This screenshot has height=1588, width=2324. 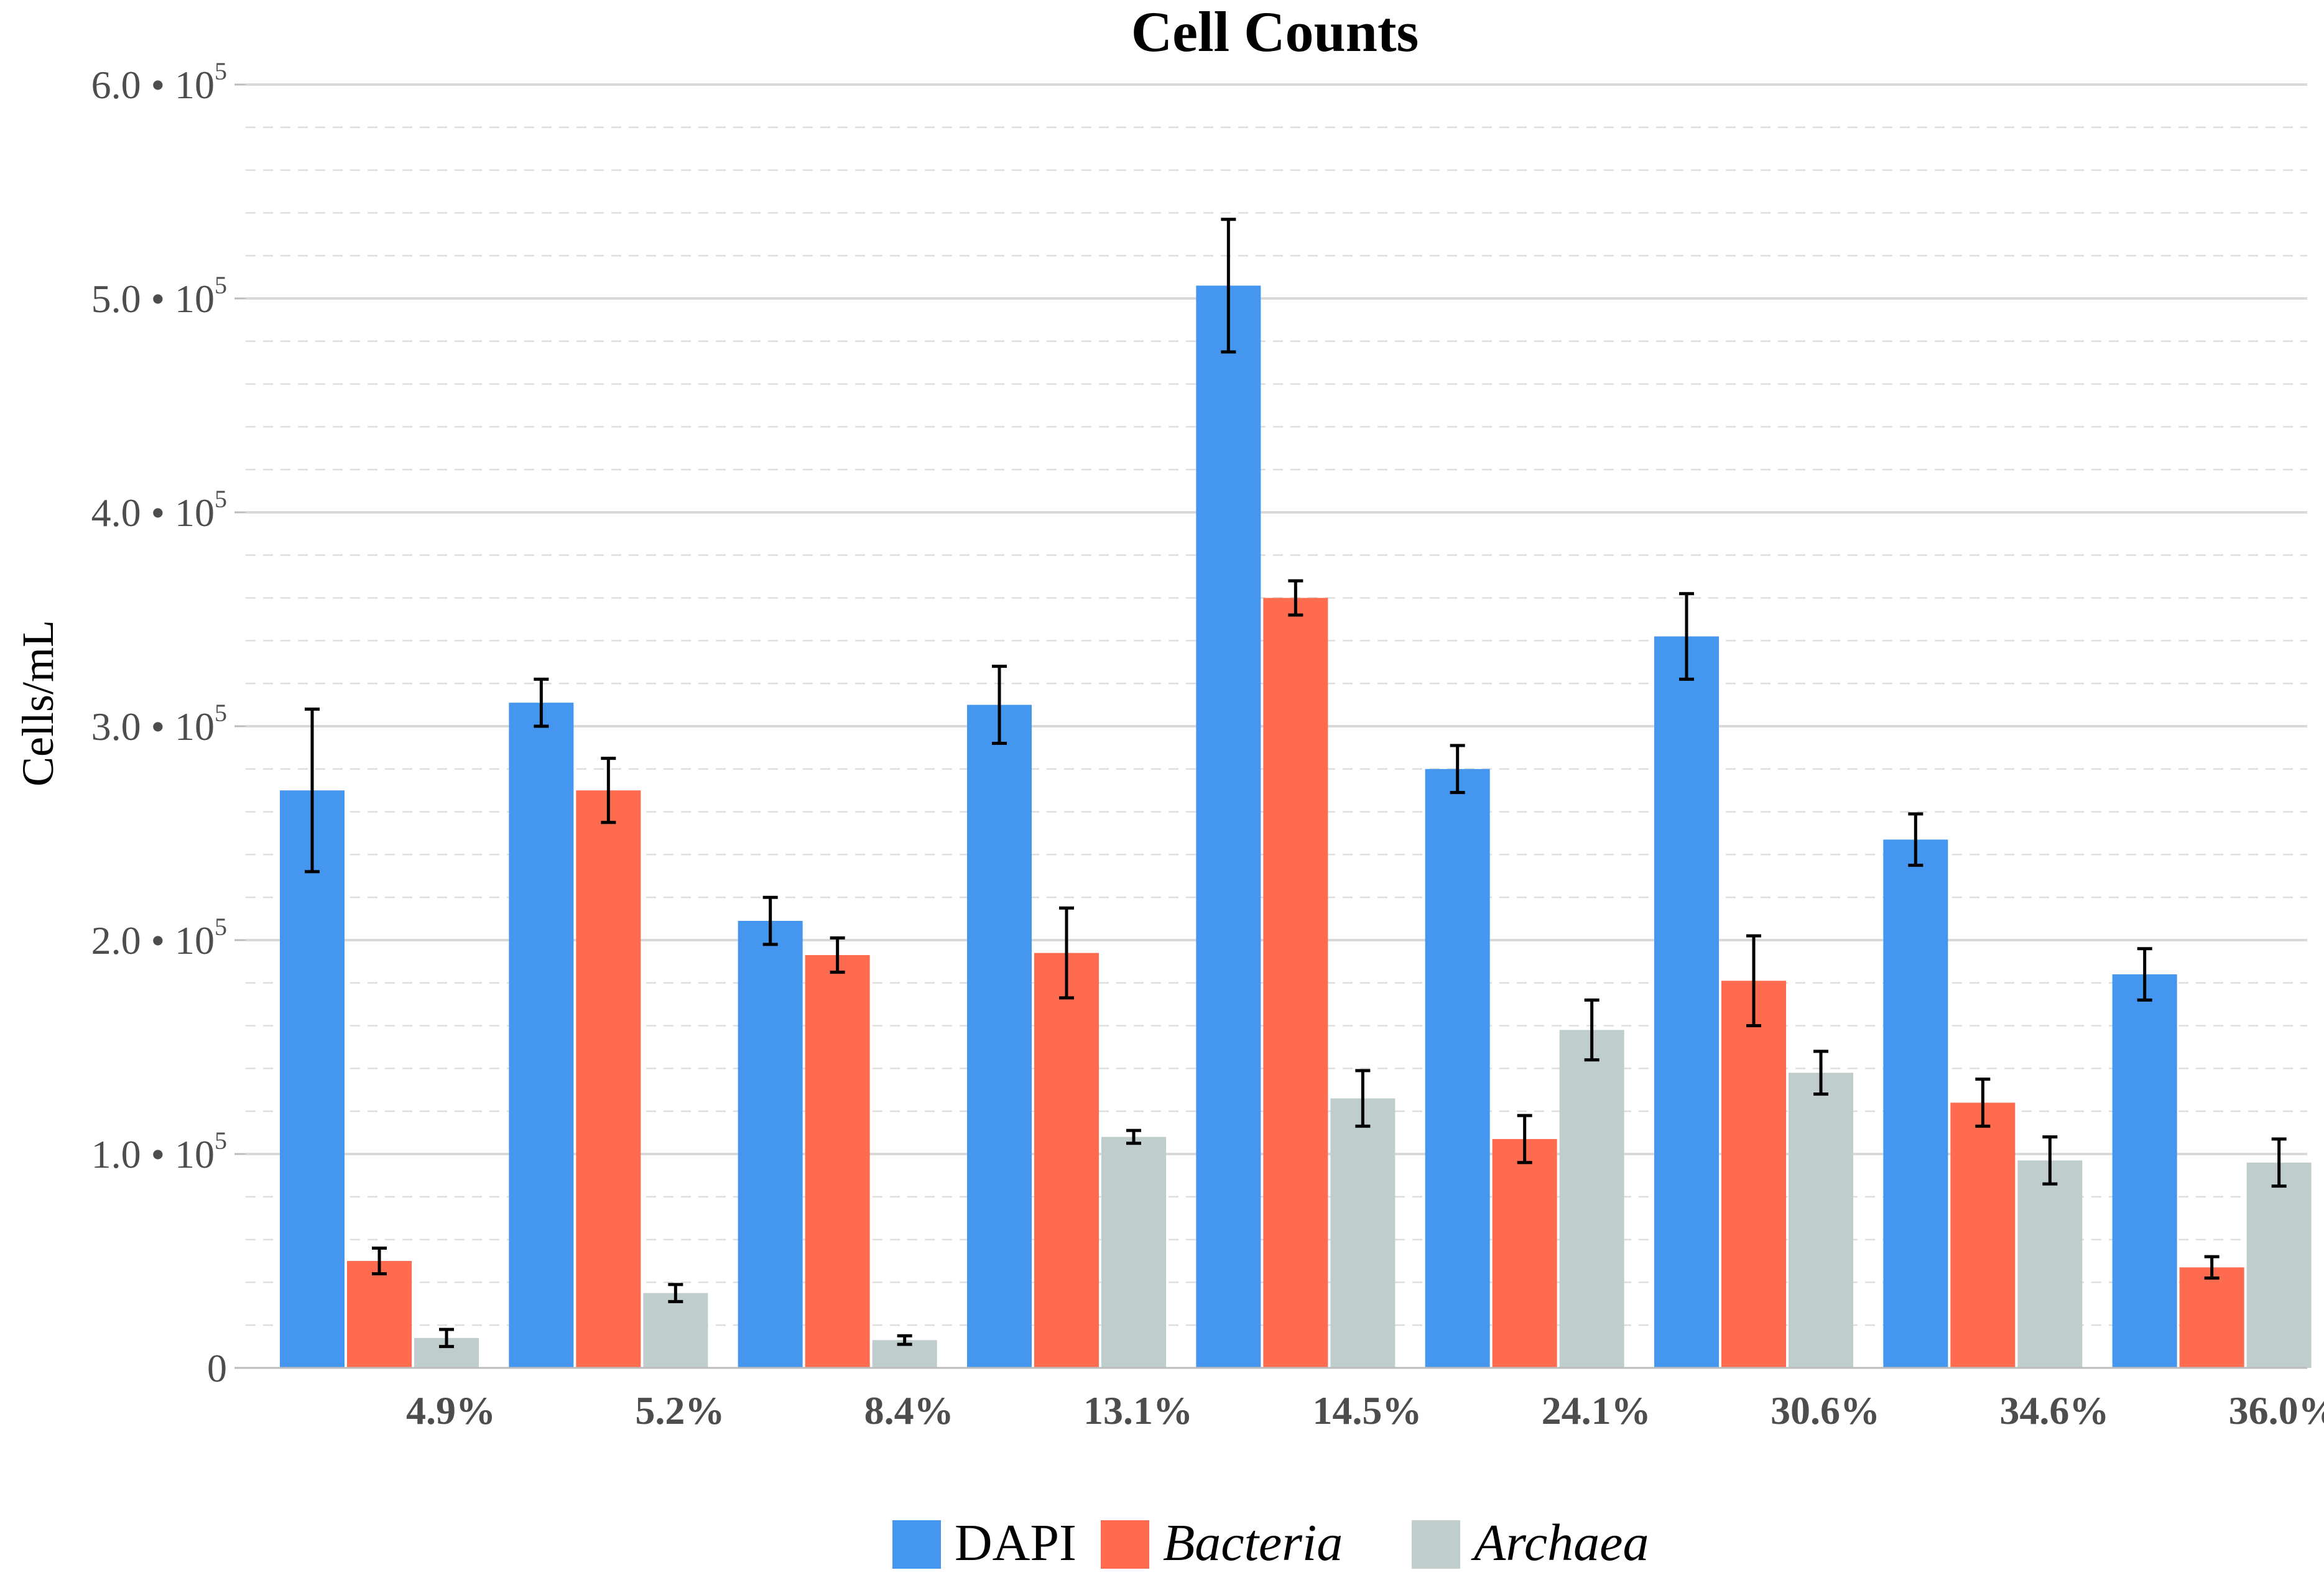 What do you see at coordinates (1591, 1199) in the screenshot?
I see `bar-archaea-24.1pct` at bounding box center [1591, 1199].